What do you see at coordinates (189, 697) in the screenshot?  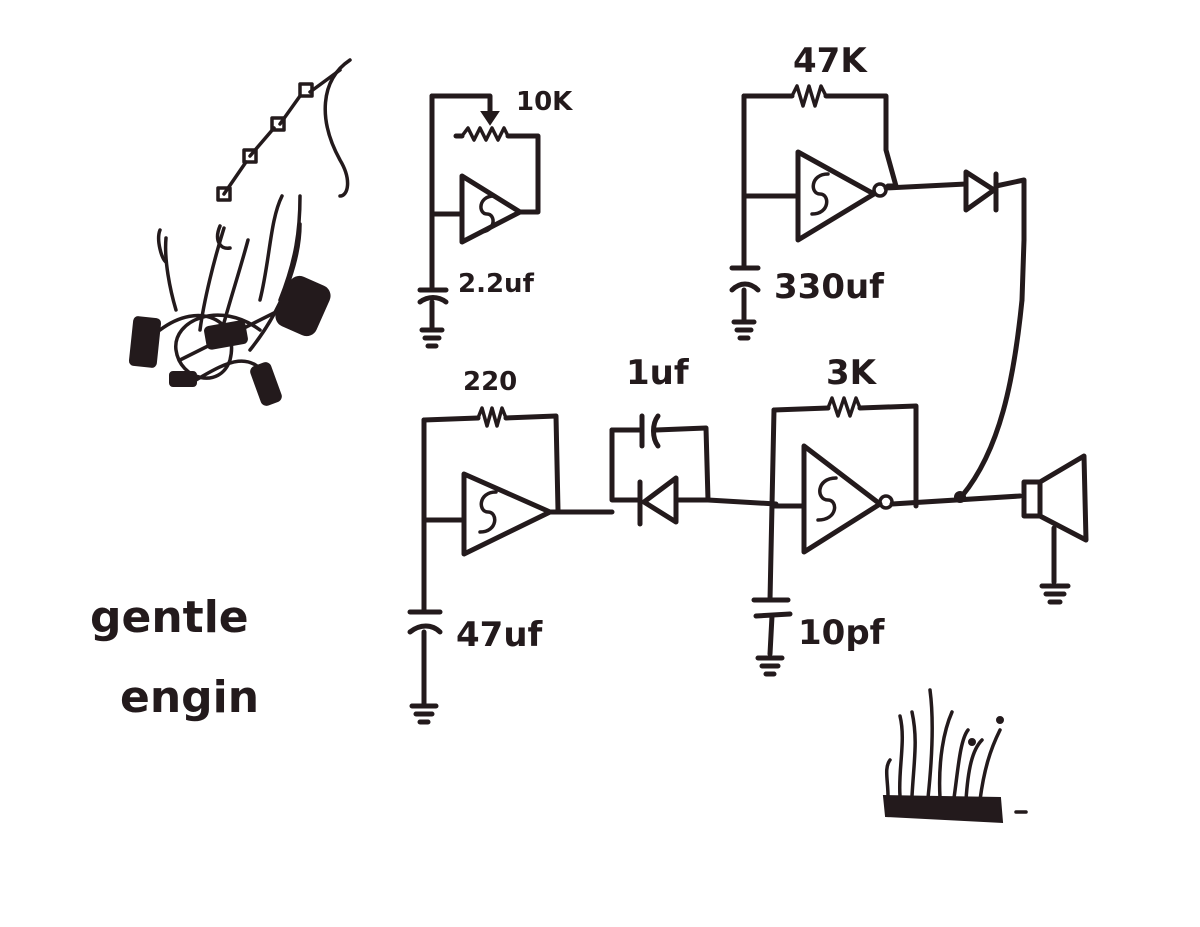 I see `title-line-2: engin` at bounding box center [189, 697].